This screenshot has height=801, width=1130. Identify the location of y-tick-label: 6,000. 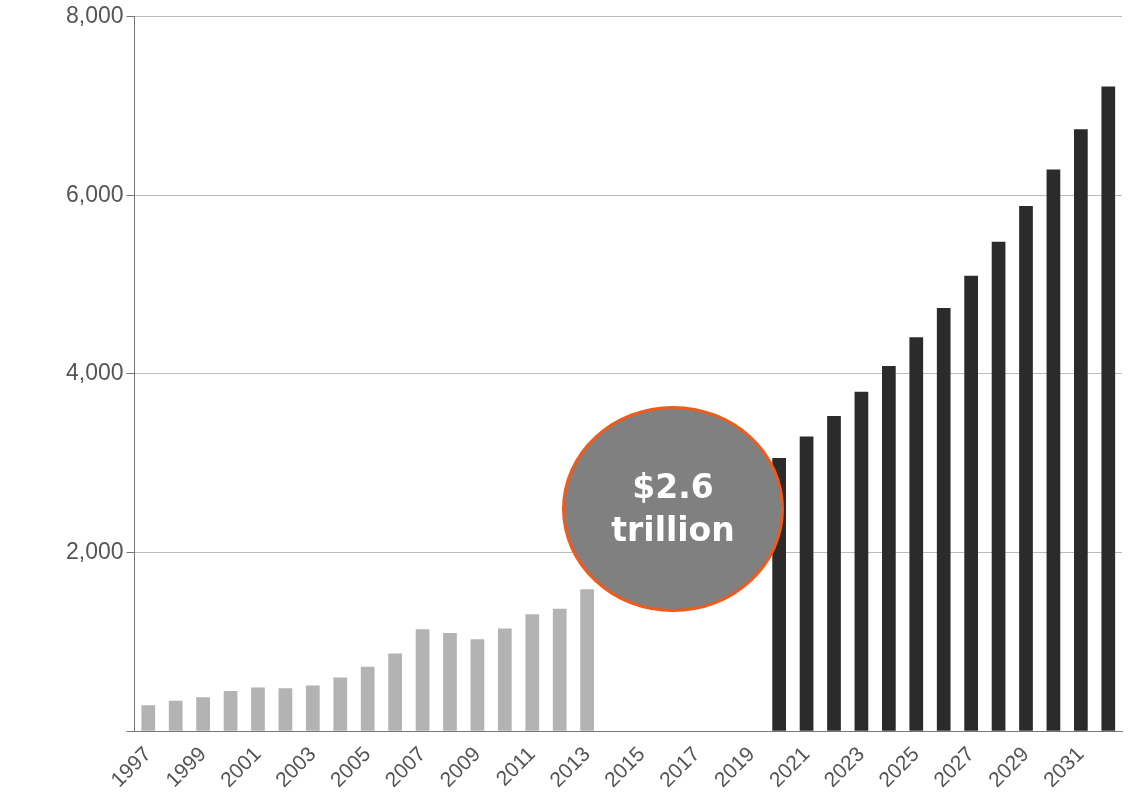
(94, 193).